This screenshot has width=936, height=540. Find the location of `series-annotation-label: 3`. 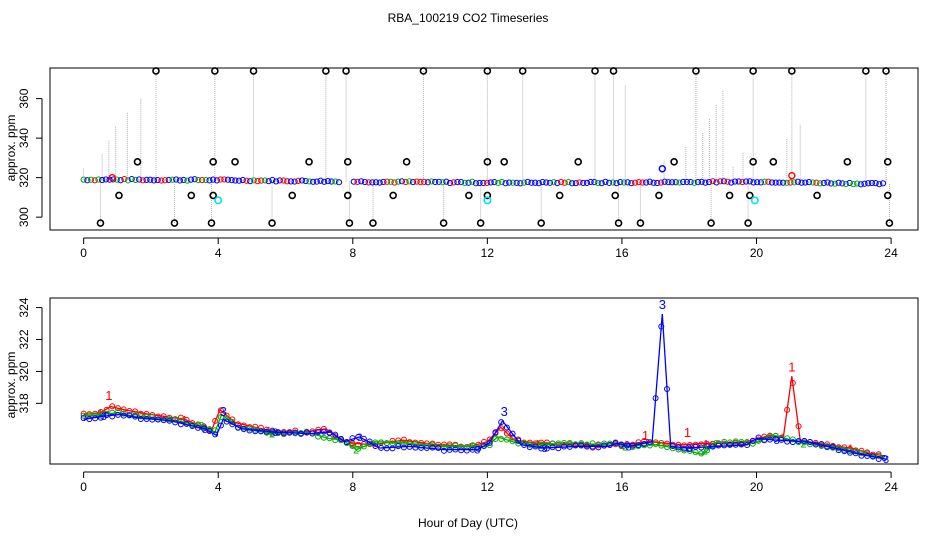

series-annotation-label: 3 is located at coordinates (662, 304).